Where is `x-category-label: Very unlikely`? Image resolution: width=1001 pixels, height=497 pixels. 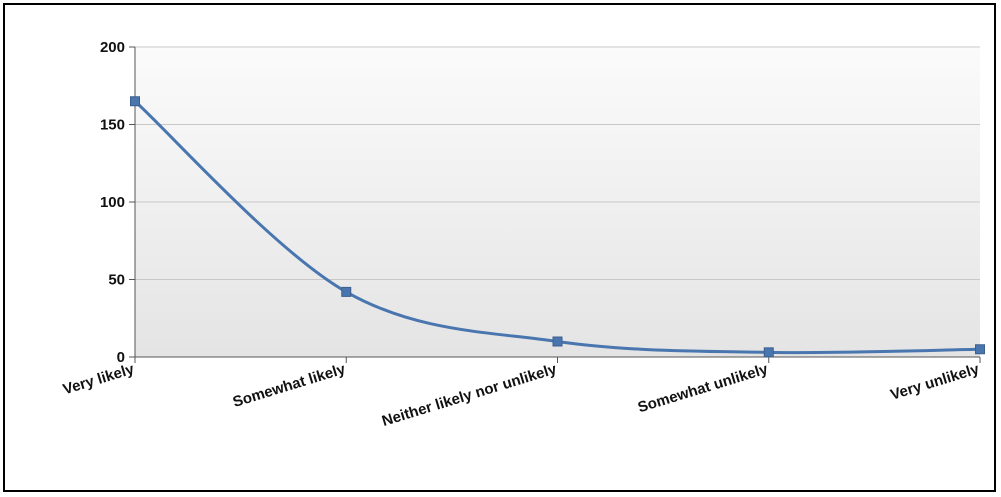 x-category-label: Very unlikely is located at coordinates (934, 381).